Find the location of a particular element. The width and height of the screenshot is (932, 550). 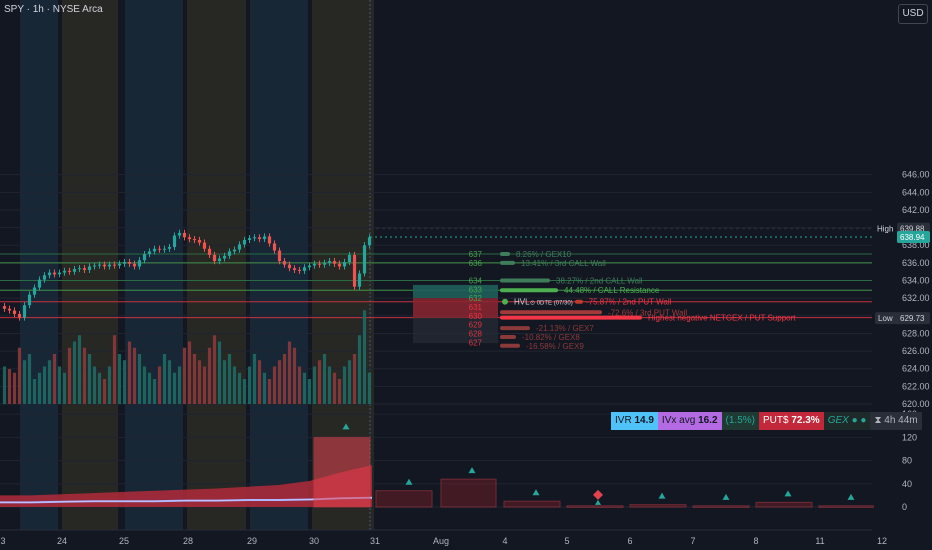

price-tick-label: 642.00 is located at coordinates (916, 210).